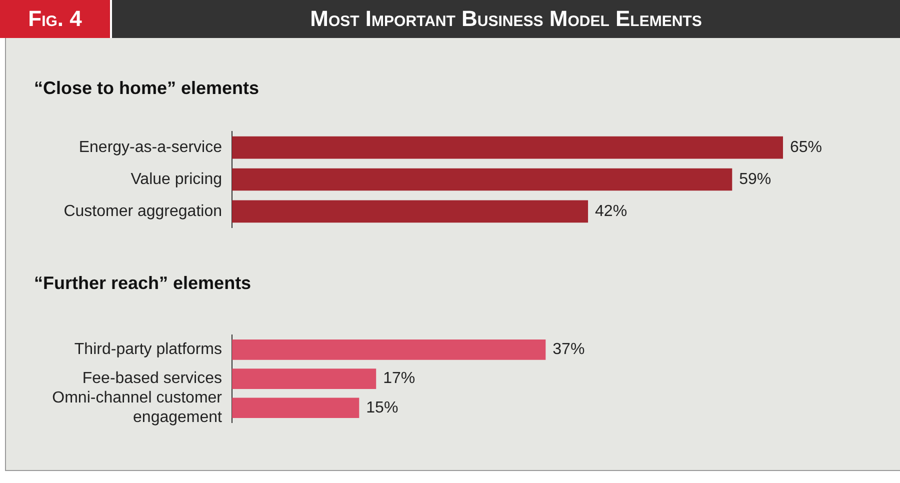 Image resolution: width=900 pixels, height=483 pixels. What do you see at coordinates (150, 147) in the screenshot?
I see `y-tick-label: Energy-as-a-service` at bounding box center [150, 147].